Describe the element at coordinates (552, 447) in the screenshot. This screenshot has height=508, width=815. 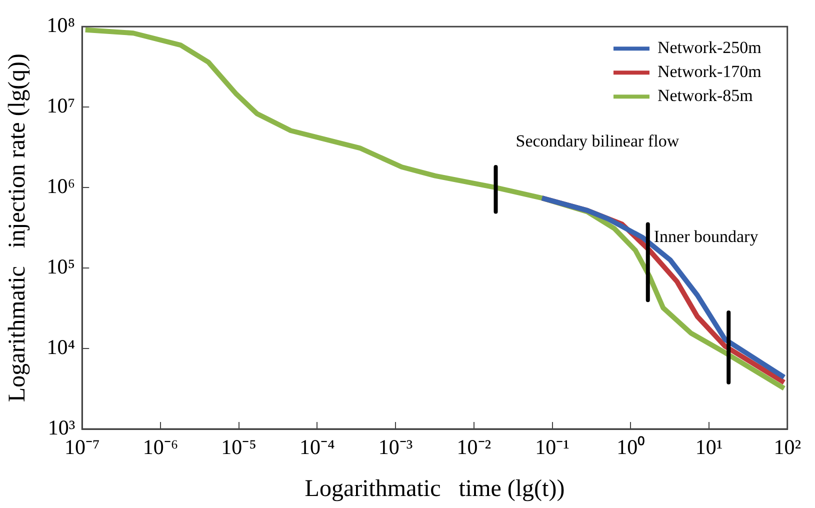
I see `x-tick-label: 10⁻¹` at that location.